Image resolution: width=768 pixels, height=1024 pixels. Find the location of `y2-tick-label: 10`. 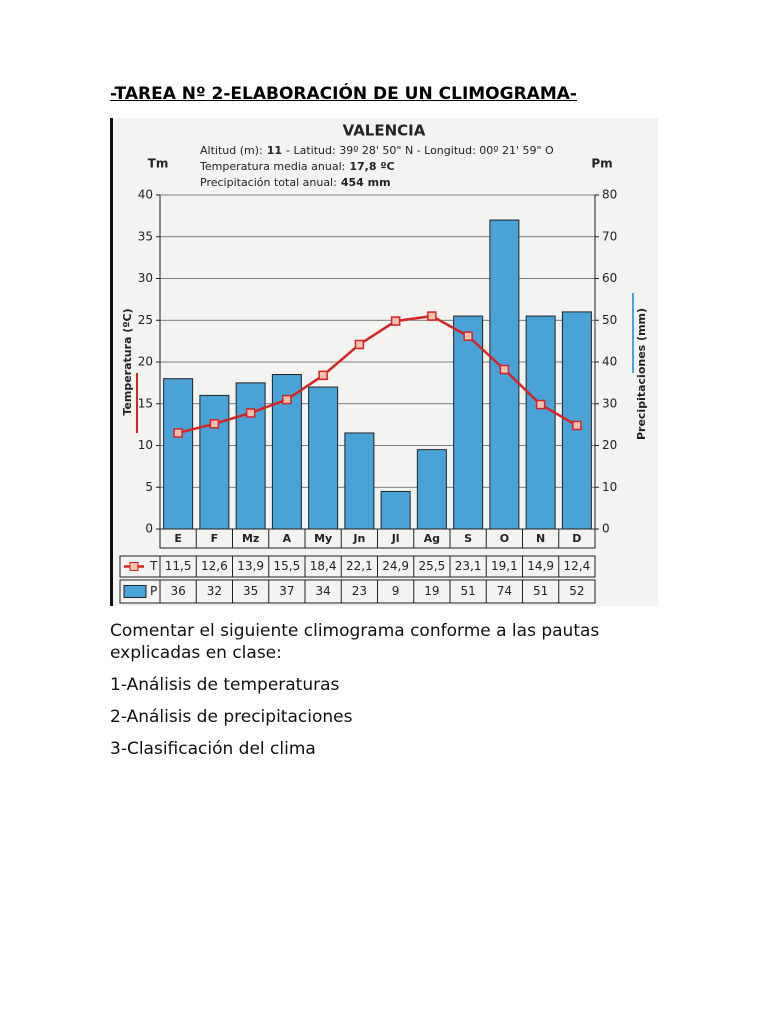

y2-tick-label: 10 is located at coordinates (609, 487).